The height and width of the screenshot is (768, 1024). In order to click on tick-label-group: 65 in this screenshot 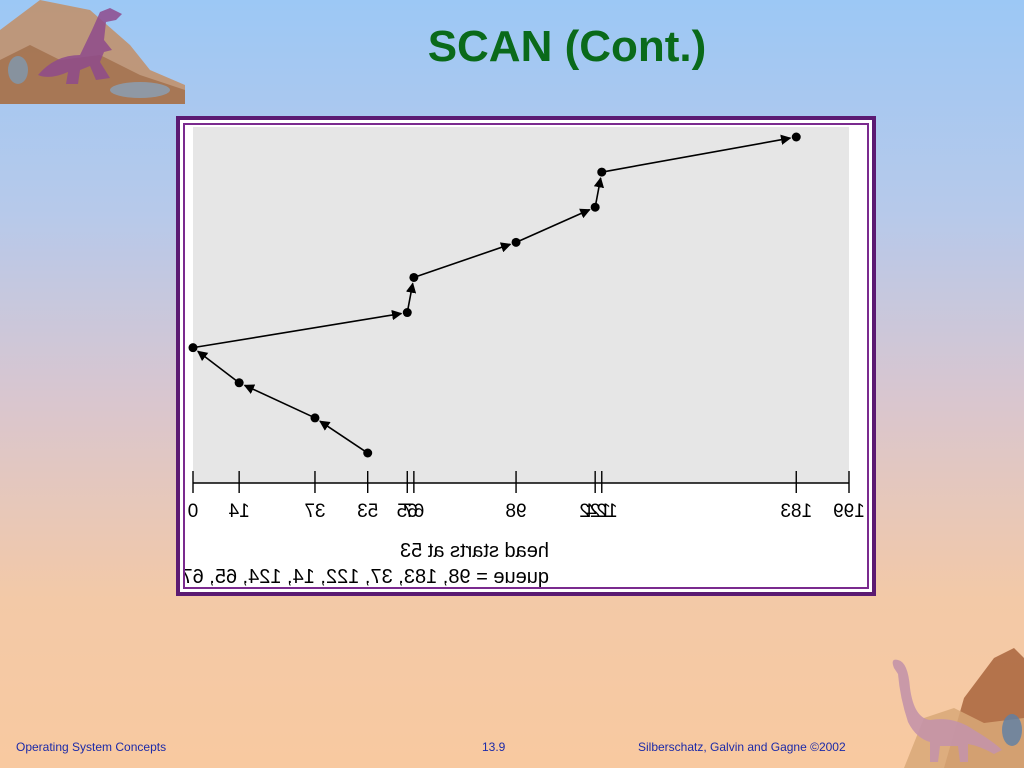, I will do `click(407, 511)`.